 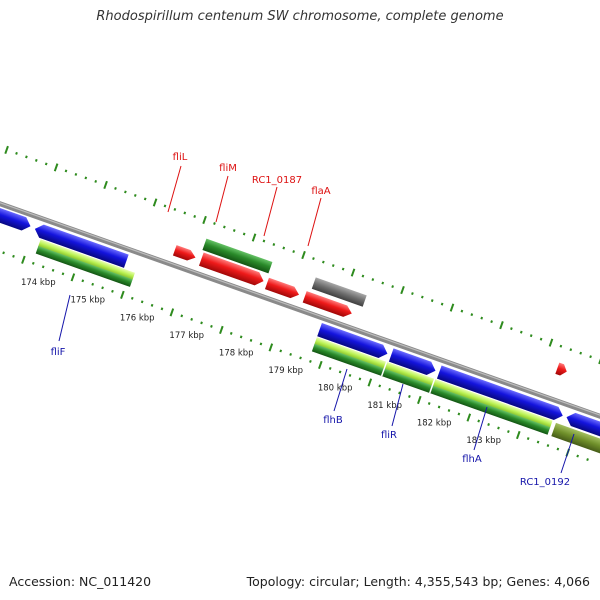 What do you see at coordinates (413, 362) in the screenshot?
I see `gene-blue-fliR` at bounding box center [413, 362].